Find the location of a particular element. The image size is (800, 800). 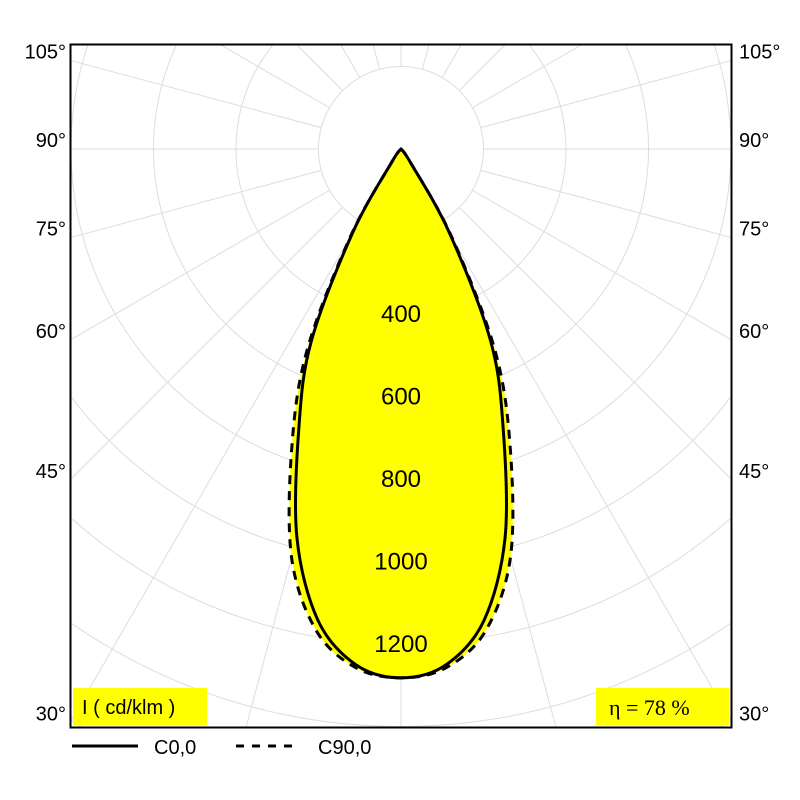

angle-label-left: 105° is located at coordinates (45, 52).